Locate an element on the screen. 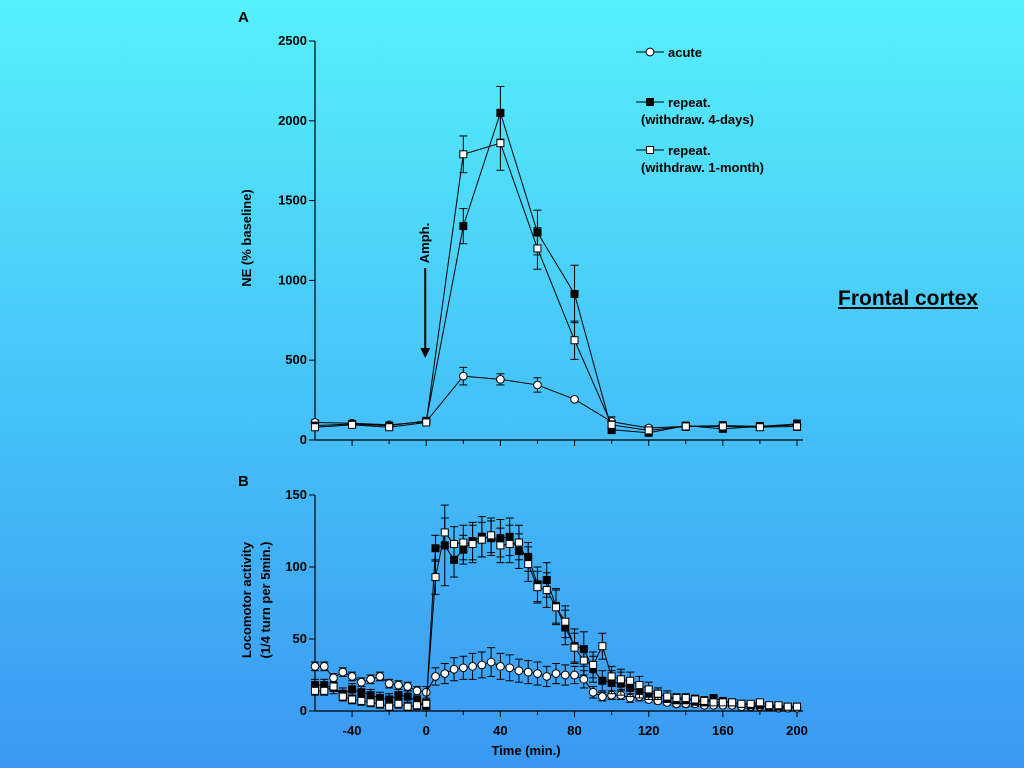 This screenshot has height=768, width=1024. amph-annotation: Amph. is located at coordinates (424, 290).